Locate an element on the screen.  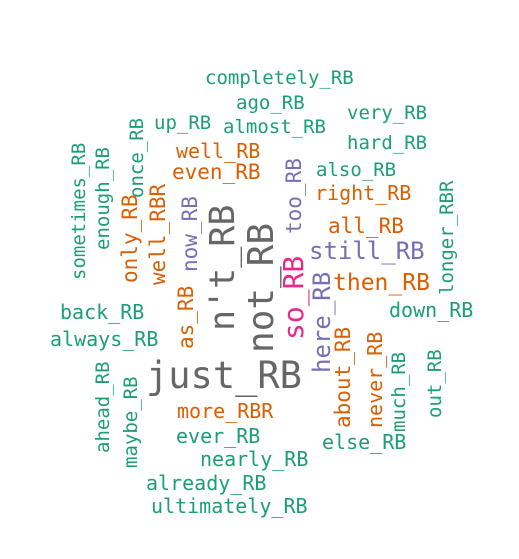
word-nearly: nearly_RB is located at coordinates (254, 459).